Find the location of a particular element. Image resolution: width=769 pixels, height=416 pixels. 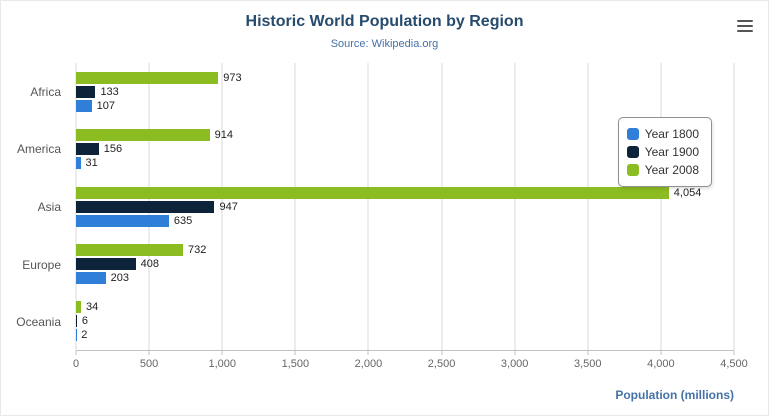

hamburger-menu-icon is located at coordinates (745, 26).